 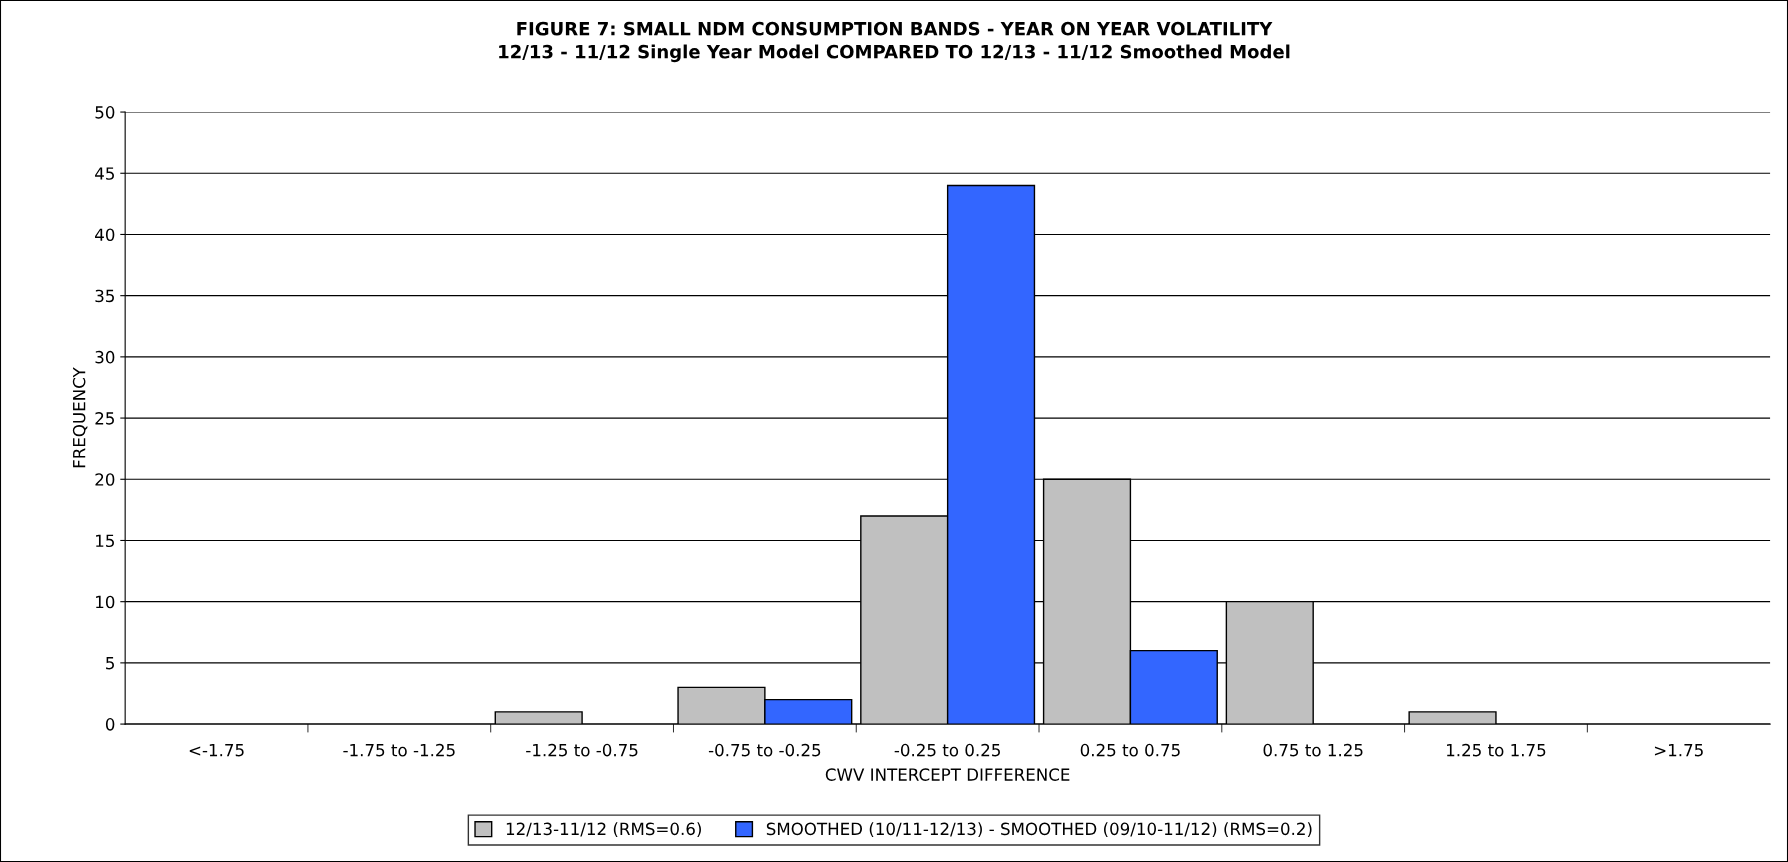 I want to click on y-tick-label: 35, so click(x=104, y=296).